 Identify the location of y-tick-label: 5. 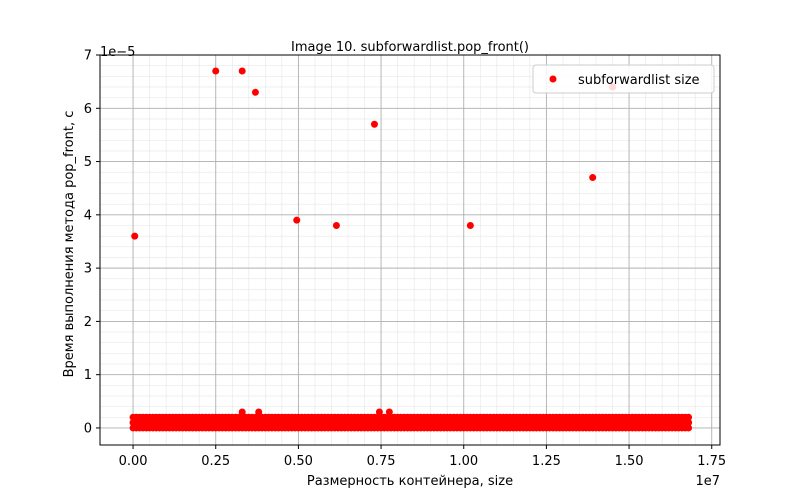
(88, 162).